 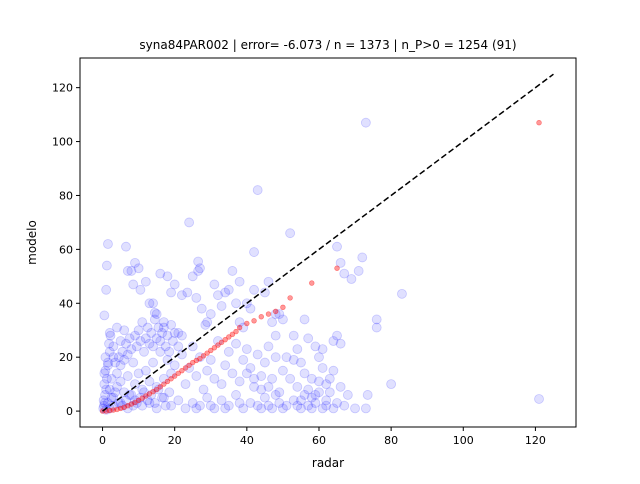 What do you see at coordinates (69, 411) in the screenshot?
I see `y-tick-label: 0` at bounding box center [69, 411].